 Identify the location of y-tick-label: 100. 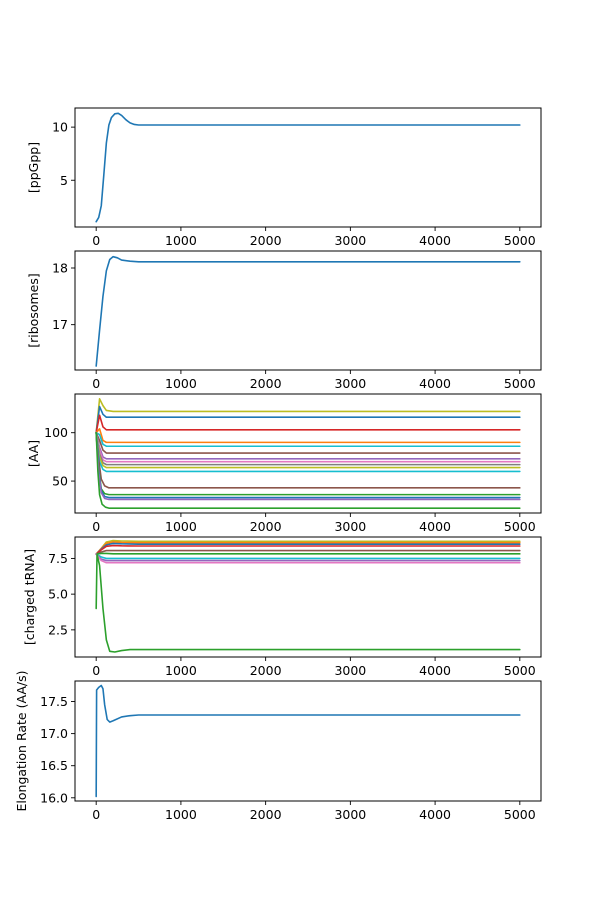
(56, 432).